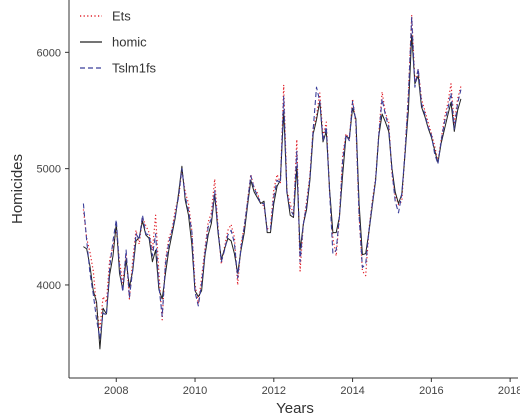 This screenshot has height=415, width=520. I want to click on x-tick-label: 2014, so click(352, 391).